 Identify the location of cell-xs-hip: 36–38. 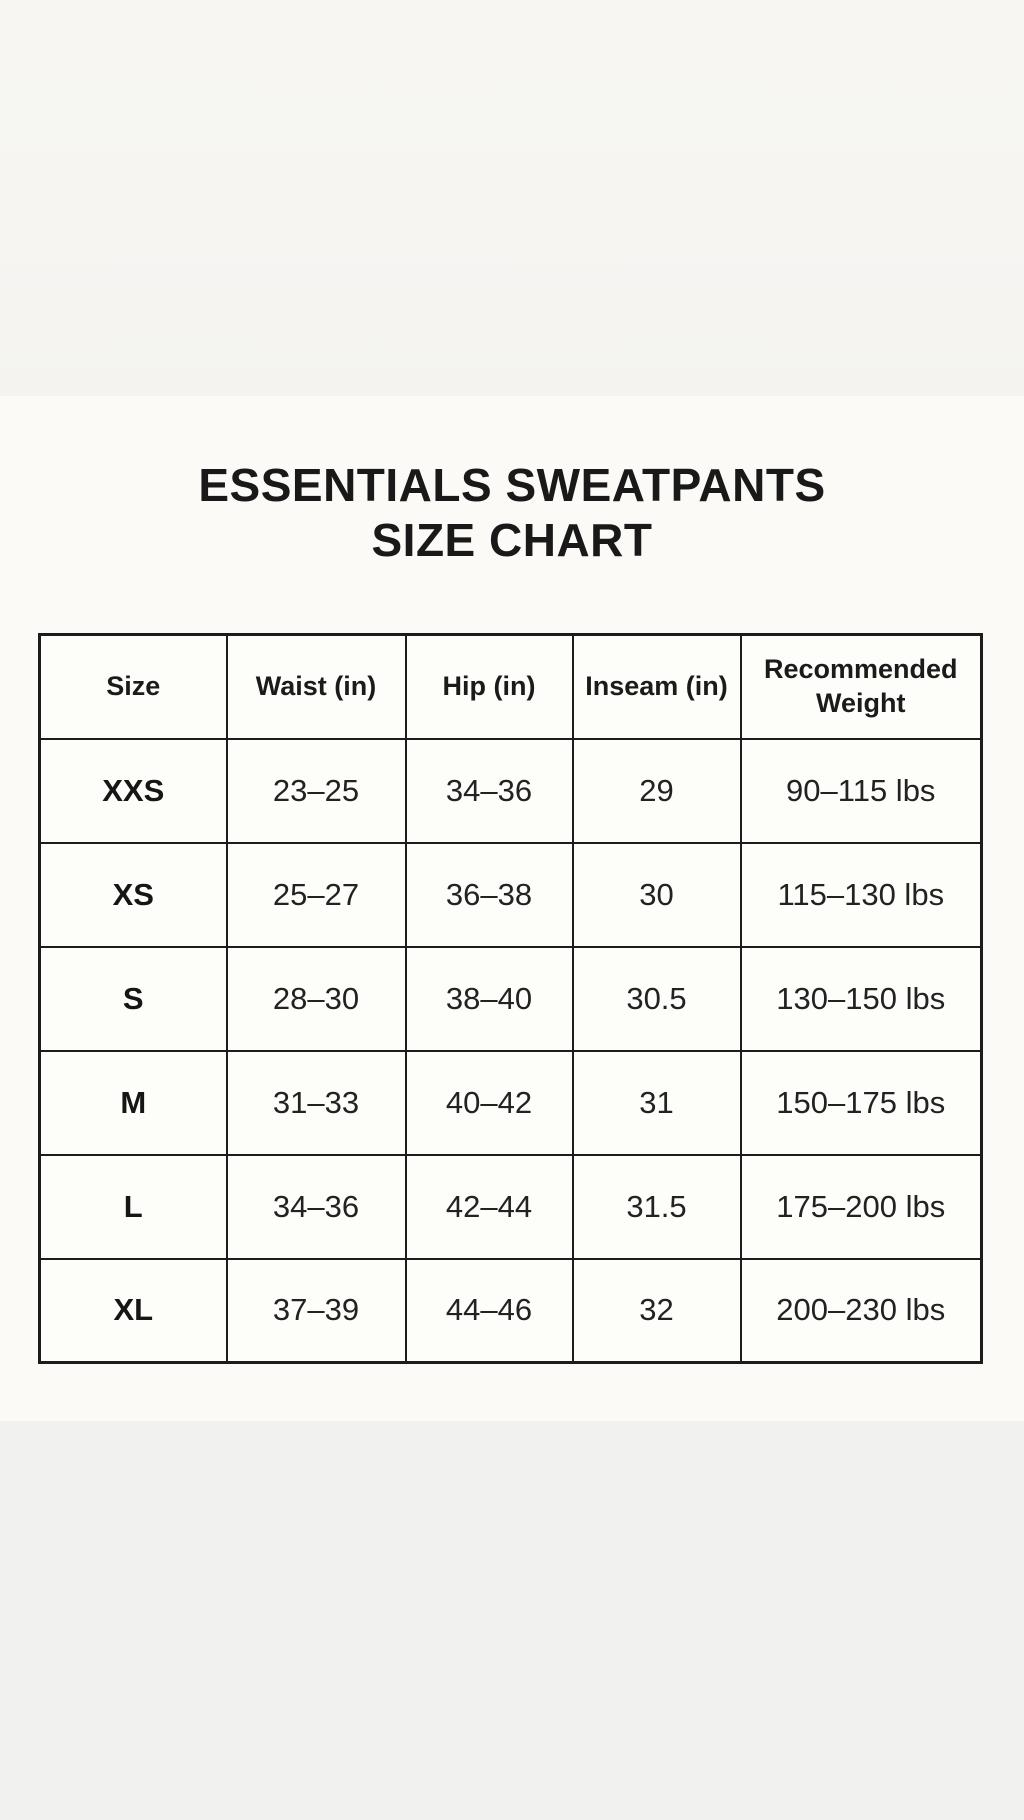
(489, 894).